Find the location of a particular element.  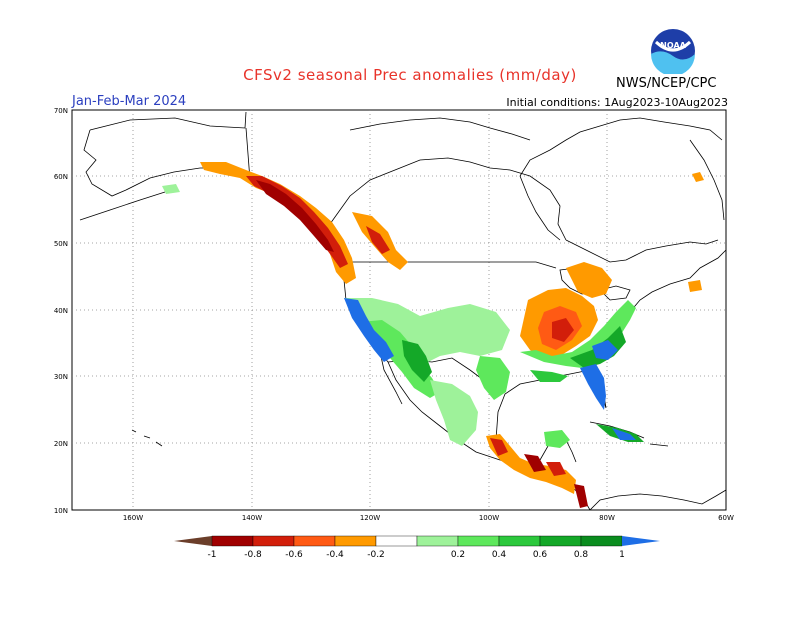

colorbar-arrow-left is located at coordinates (193, 541).